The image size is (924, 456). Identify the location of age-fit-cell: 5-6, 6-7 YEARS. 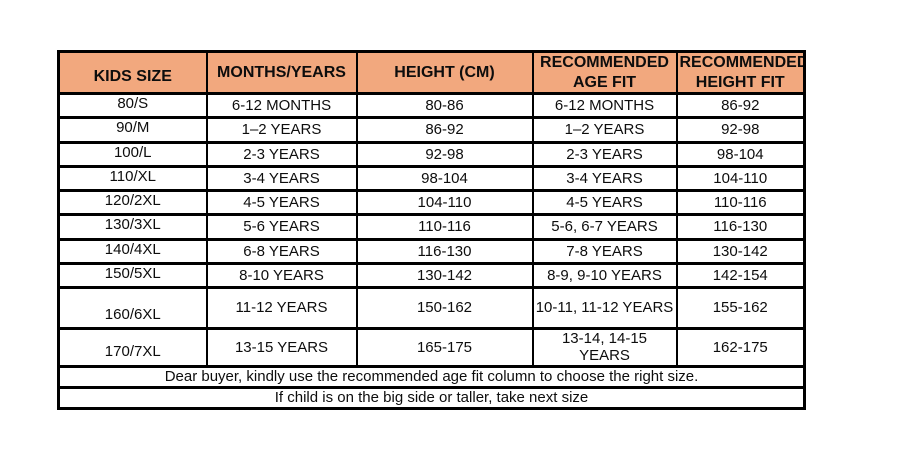
(604, 227).